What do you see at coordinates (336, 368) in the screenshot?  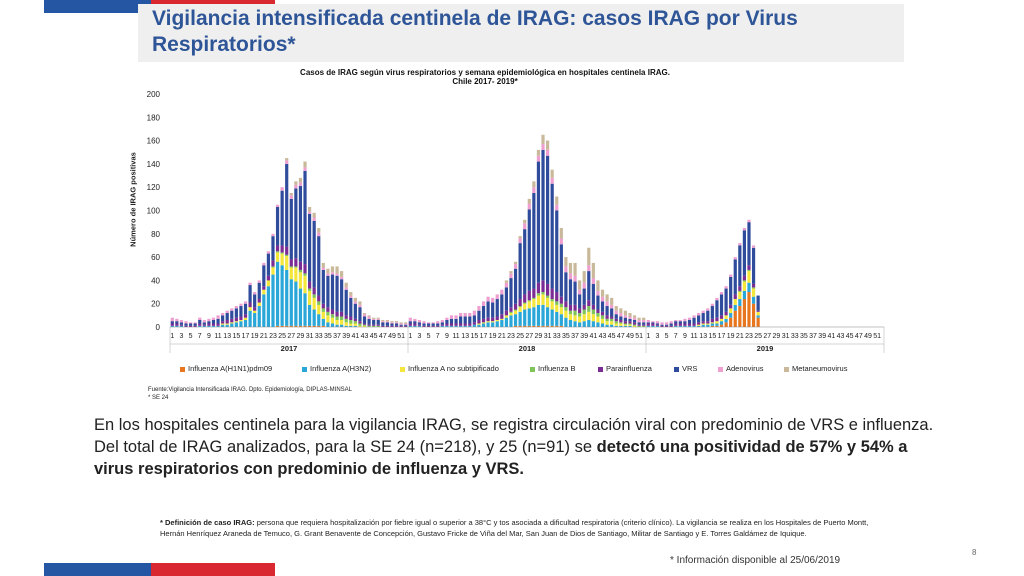 I see `legend-item-h3n2: Influenza A(H3N2)` at bounding box center [336, 368].